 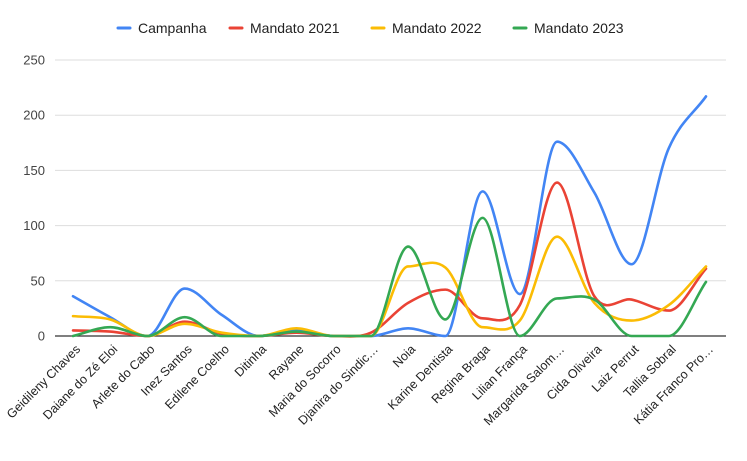 I want to click on y-tick-label: 0, so click(x=41, y=336).